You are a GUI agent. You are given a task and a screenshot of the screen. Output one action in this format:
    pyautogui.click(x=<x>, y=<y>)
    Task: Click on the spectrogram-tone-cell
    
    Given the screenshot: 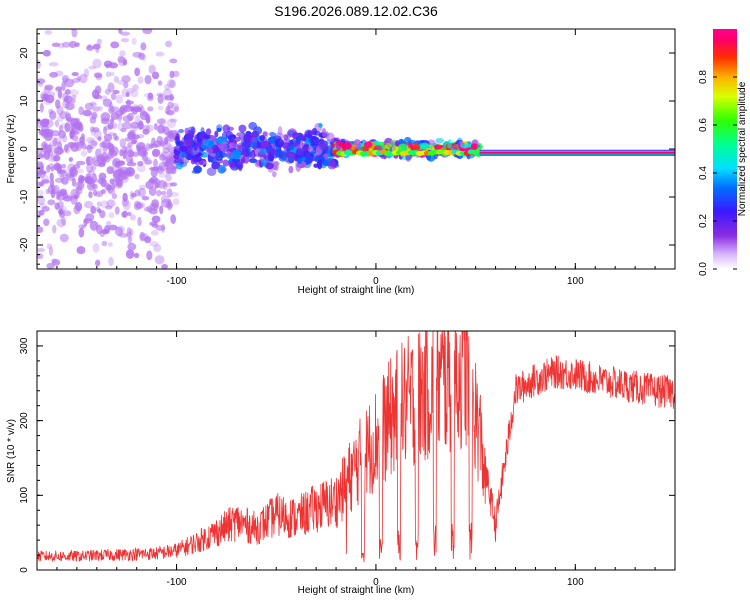 What is the action you would take?
    pyautogui.click(x=475, y=152)
    